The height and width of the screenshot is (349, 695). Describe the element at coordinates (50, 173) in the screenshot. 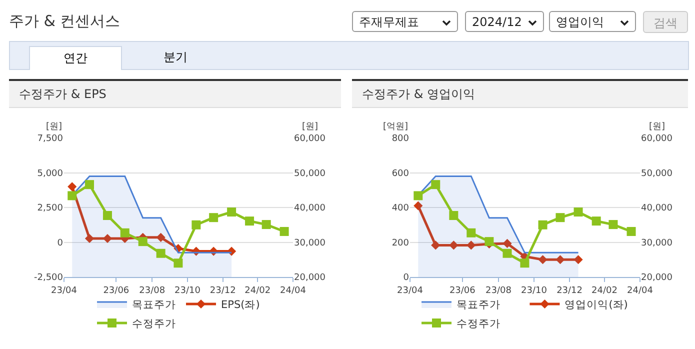

I see `y-tick-label: 5,000` at that location.